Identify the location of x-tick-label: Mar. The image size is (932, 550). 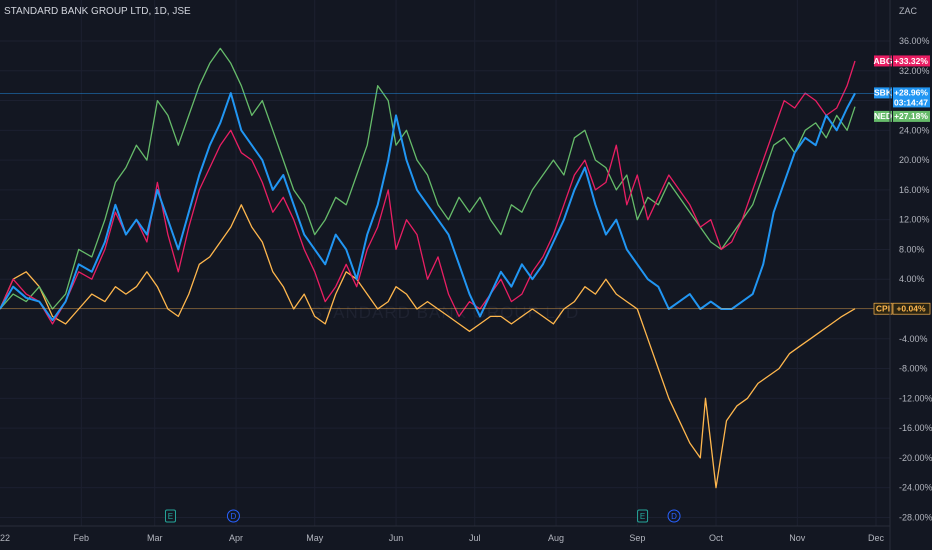
(155, 538).